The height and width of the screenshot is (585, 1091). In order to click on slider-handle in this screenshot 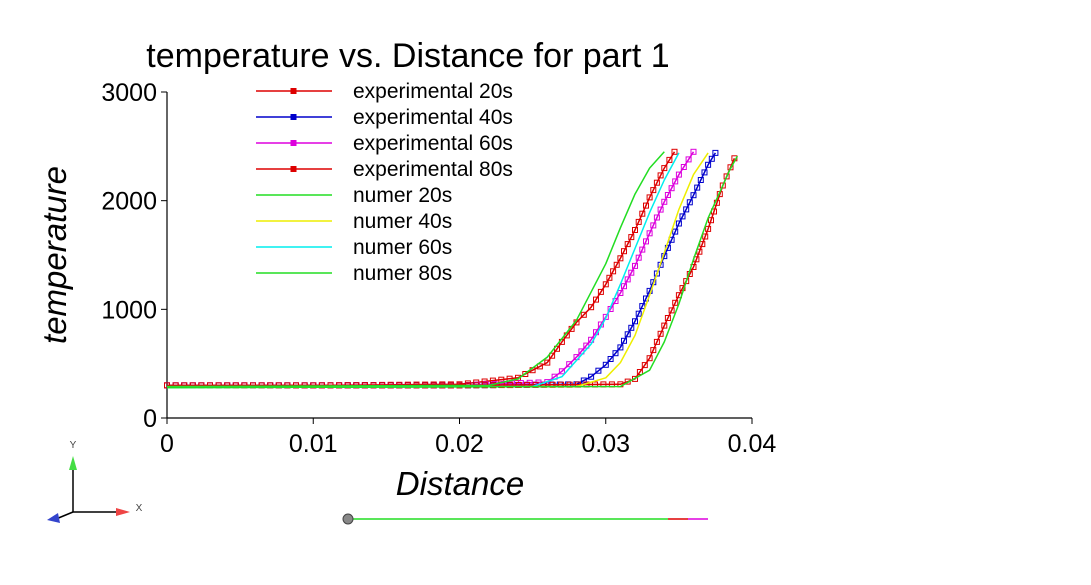, I will do `click(348, 519)`.